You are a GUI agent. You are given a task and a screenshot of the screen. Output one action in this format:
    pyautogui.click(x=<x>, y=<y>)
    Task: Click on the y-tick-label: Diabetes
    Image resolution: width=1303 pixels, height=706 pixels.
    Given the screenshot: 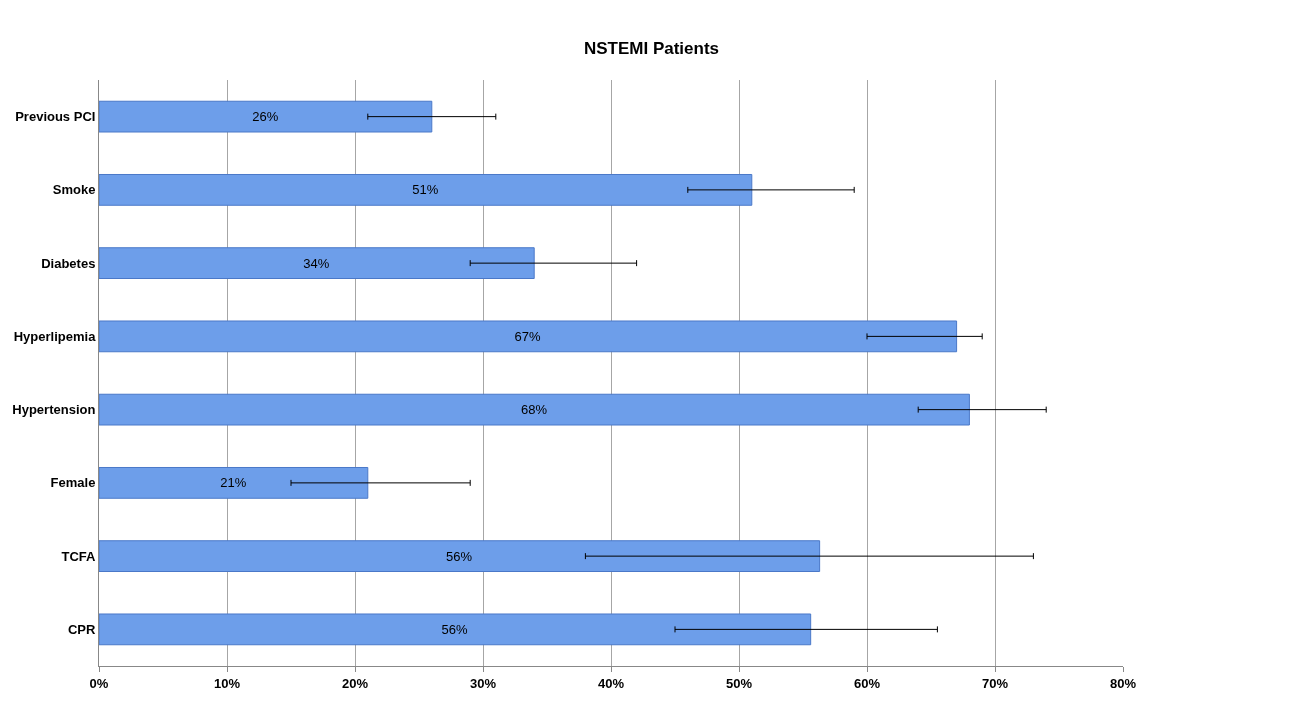 What is the action you would take?
    pyautogui.click(x=68, y=263)
    